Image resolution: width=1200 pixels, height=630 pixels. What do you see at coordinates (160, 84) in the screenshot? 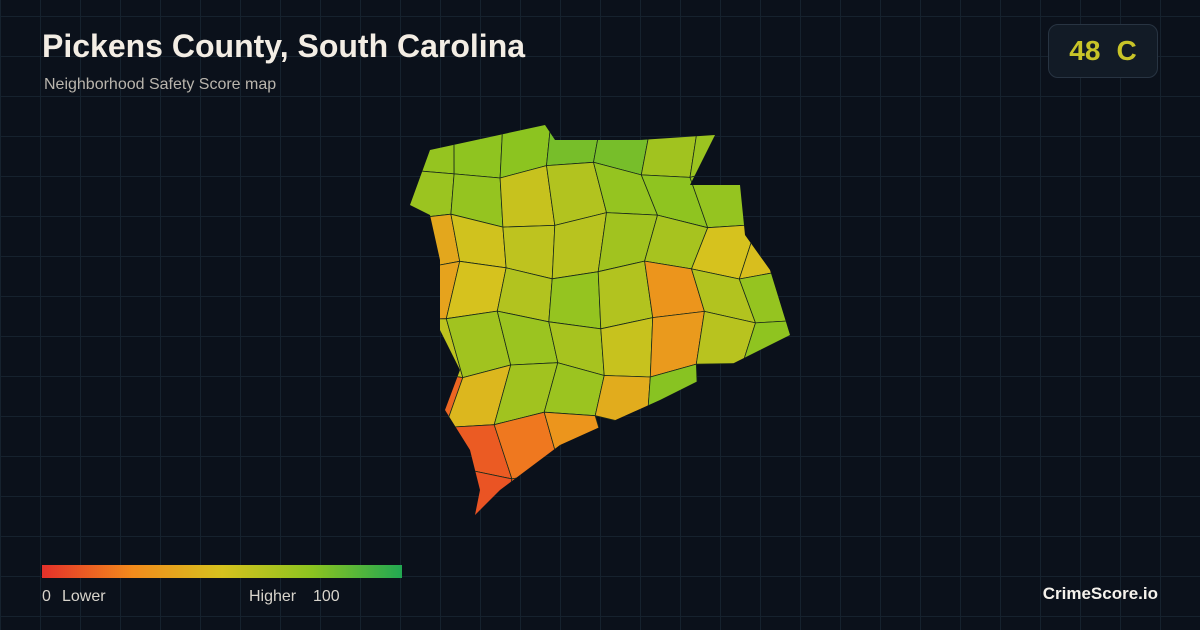
I see `subtitle: Neighborhood Safety Score map` at bounding box center [160, 84].